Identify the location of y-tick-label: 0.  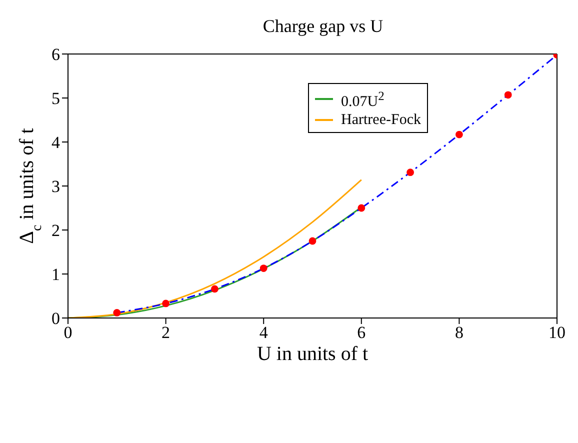
(56, 318).